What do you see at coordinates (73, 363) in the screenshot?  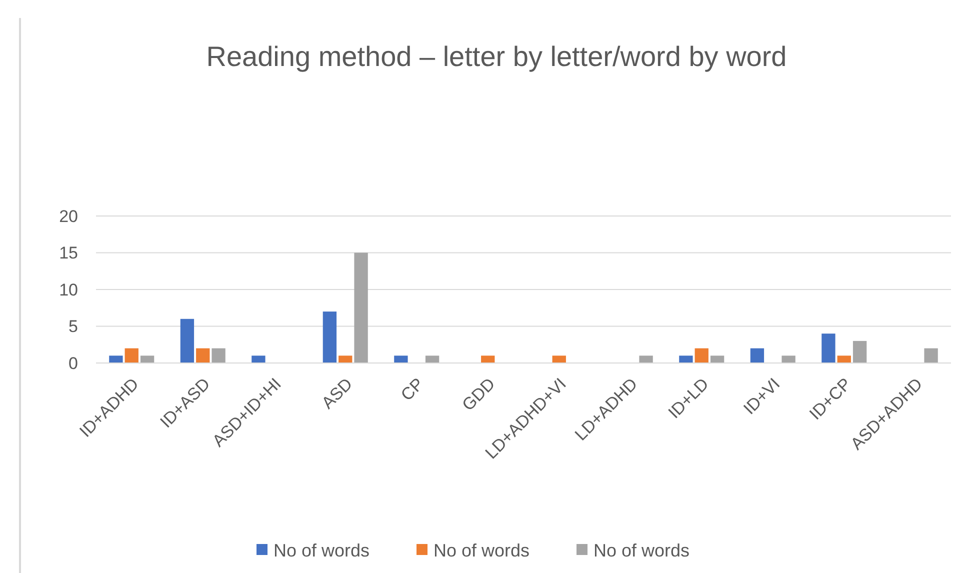 I see `y-tick-label: 0` at bounding box center [73, 363].